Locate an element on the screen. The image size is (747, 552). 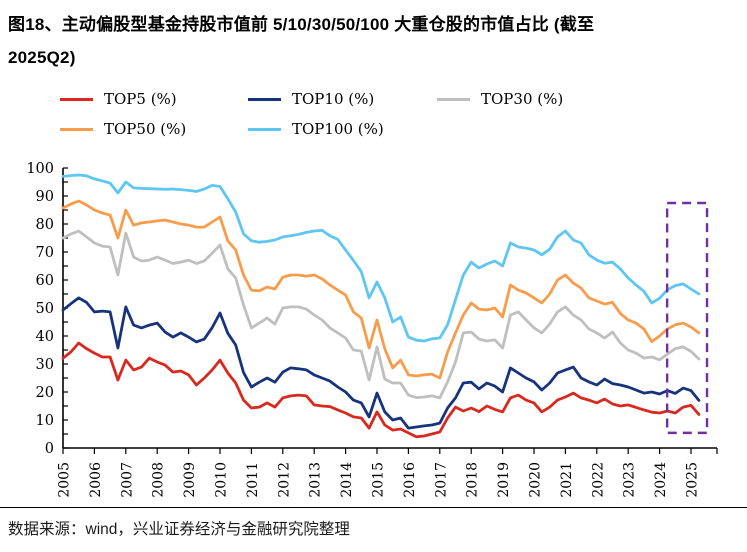
x-tick-label: 2015 is located at coordinates (379, 480).